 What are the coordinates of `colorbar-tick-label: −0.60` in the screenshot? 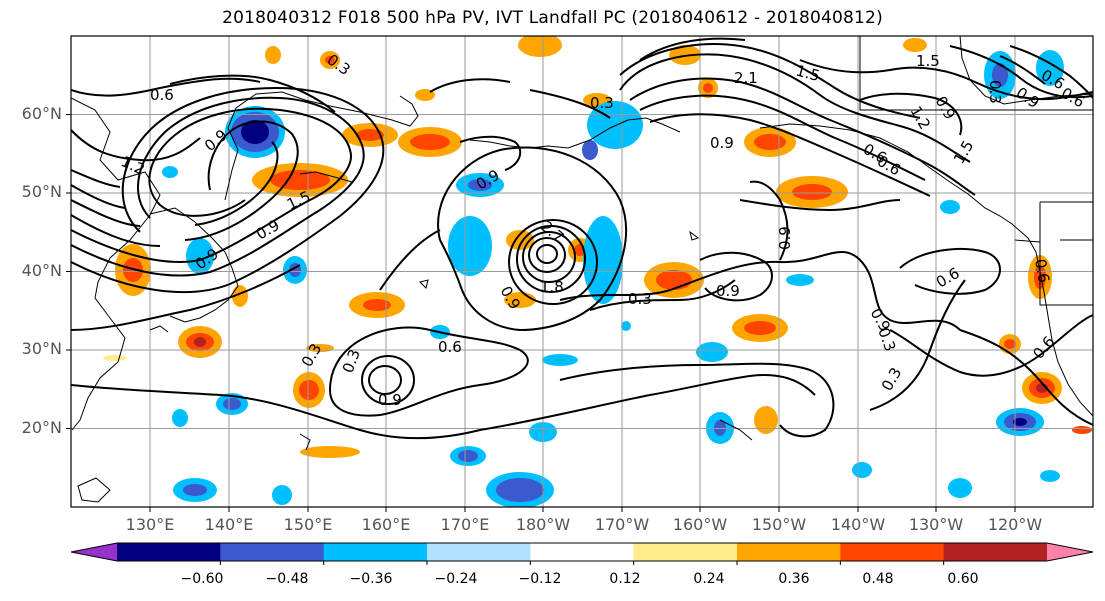 It's located at (202, 579).